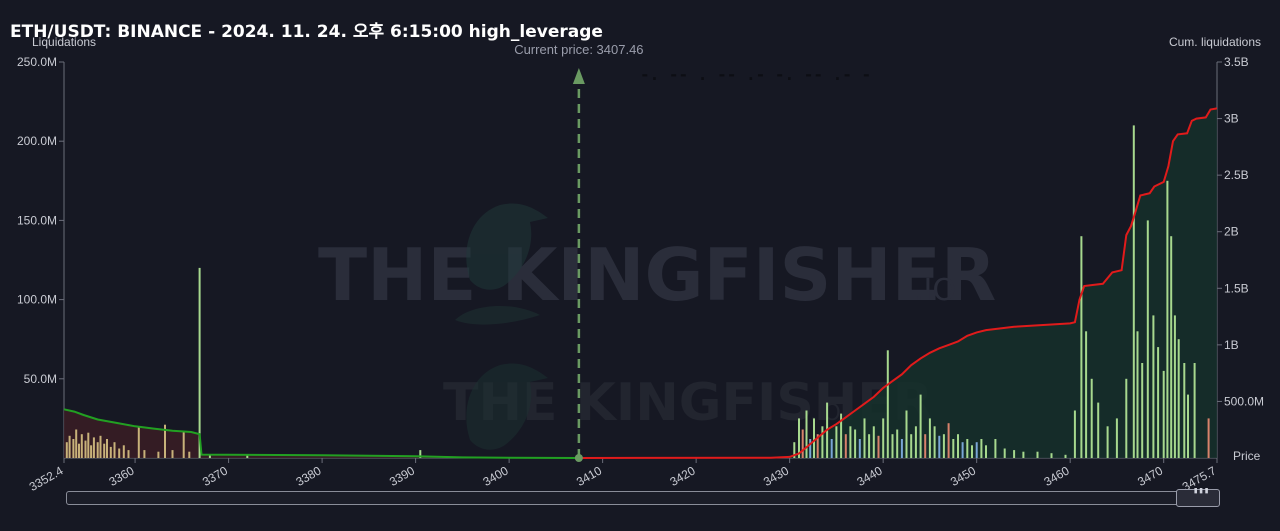 Image resolution: width=1280 pixels, height=531 pixels. What do you see at coordinates (37, 62) in the screenshot?
I see `left-tick-label: 250.0M` at bounding box center [37, 62].